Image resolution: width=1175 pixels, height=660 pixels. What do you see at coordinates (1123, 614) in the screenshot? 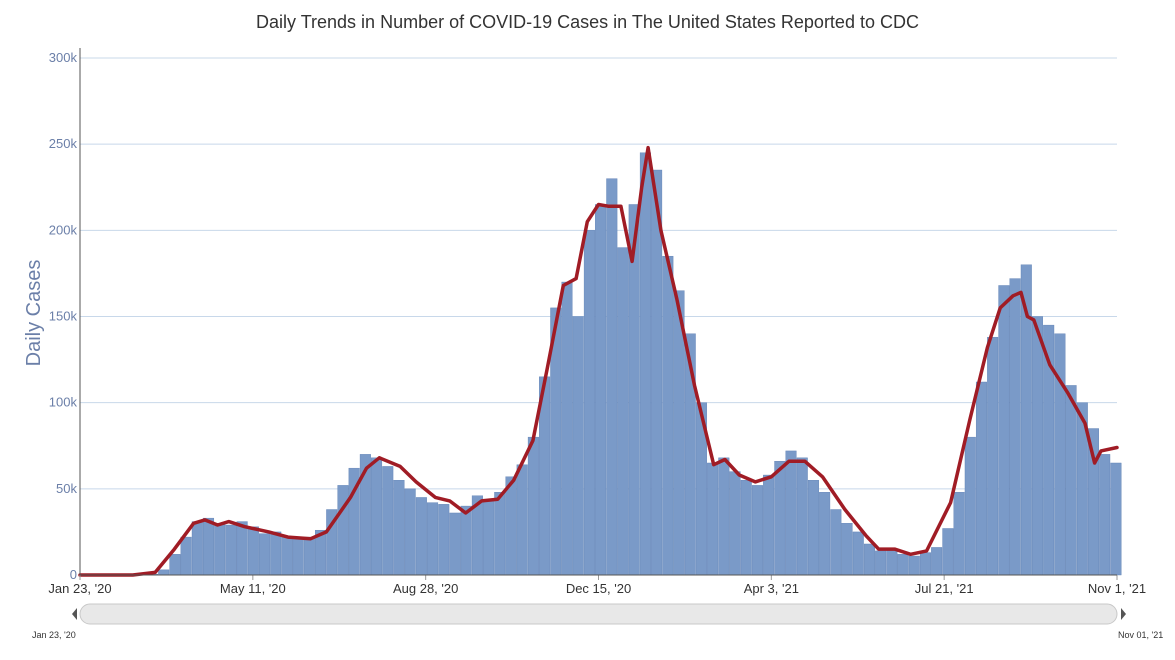
I see `navigator-right-handle` at bounding box center [1123, 614].